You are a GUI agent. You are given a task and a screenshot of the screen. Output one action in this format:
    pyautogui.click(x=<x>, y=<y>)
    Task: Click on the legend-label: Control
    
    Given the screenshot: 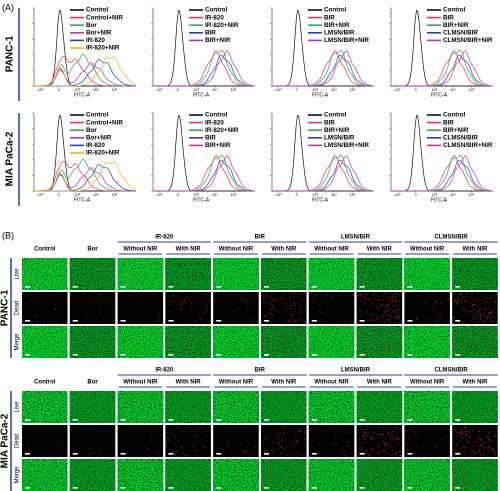 What is the action you would take?
    pyautogui.click(x=454, y=10)
    